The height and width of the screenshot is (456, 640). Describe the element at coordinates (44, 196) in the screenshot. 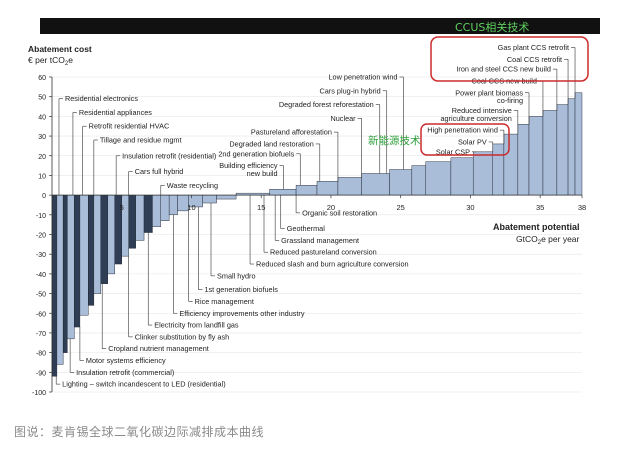

I see `y-tick-label: 0` at that location.